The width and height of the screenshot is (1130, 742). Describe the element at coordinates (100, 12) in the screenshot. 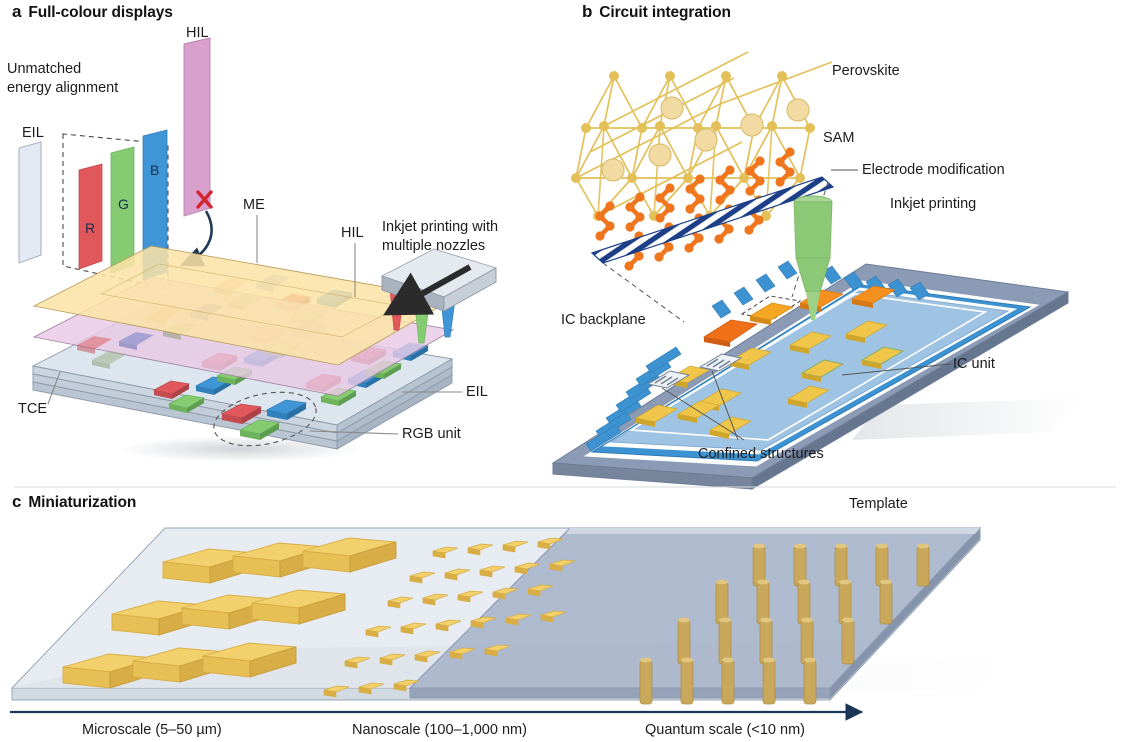

I see `panel-a-title: Full-colour displays` at that location.